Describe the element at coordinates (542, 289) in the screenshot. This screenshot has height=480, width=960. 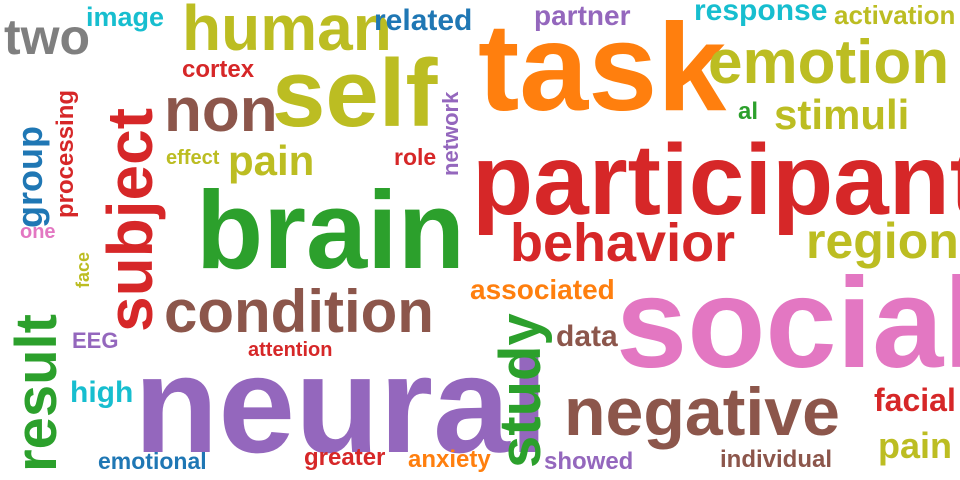
I see `word-associated: associated` at that location.